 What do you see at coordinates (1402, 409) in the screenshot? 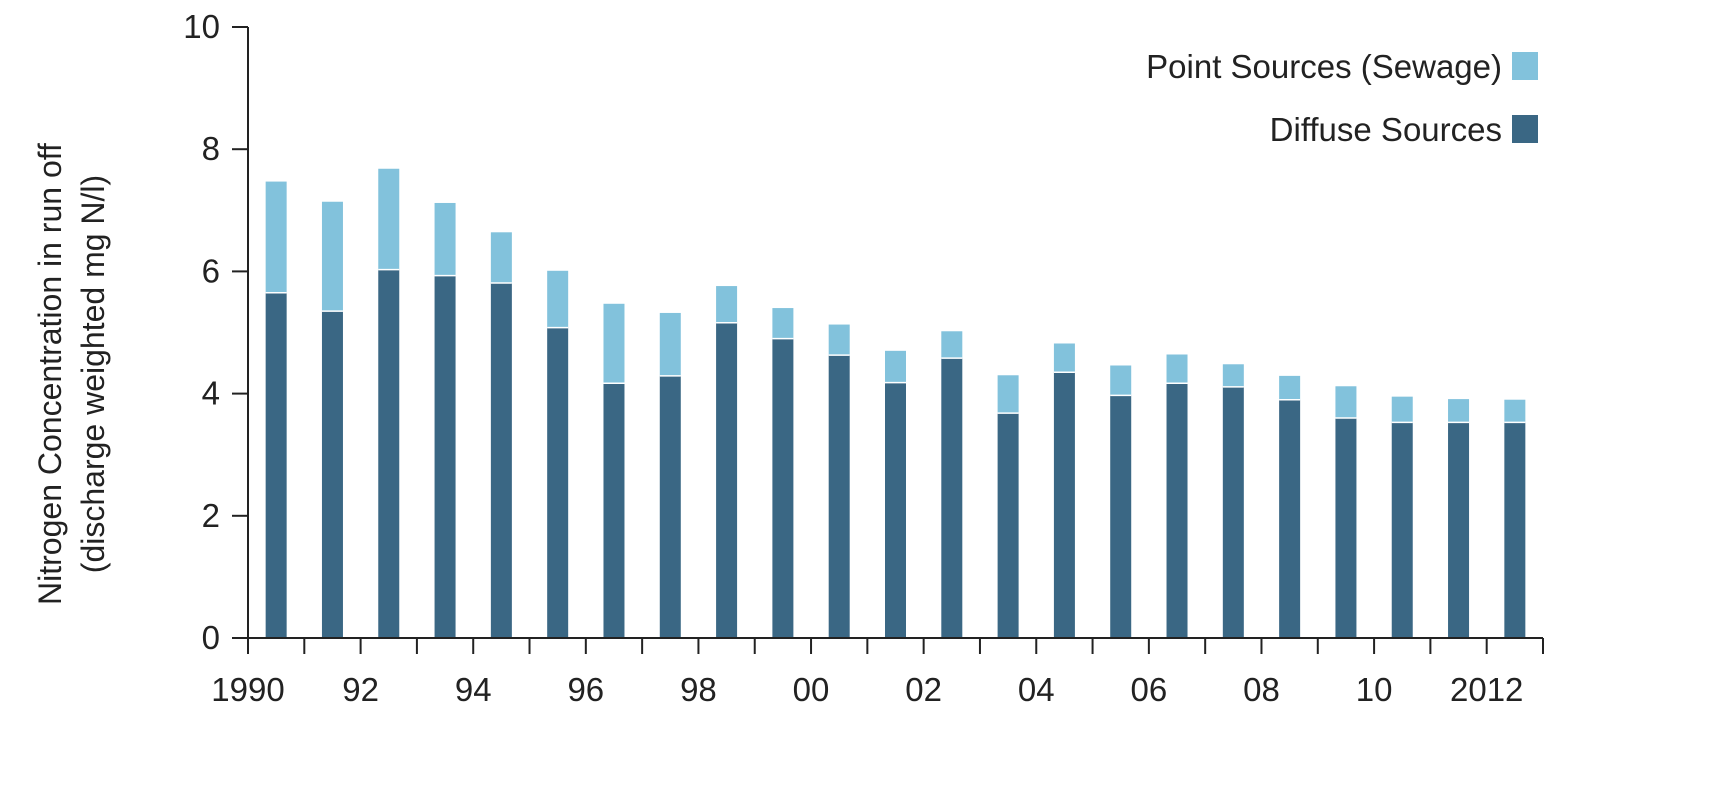
I see `bar-point-2010` at bounding box center [1402, 409].